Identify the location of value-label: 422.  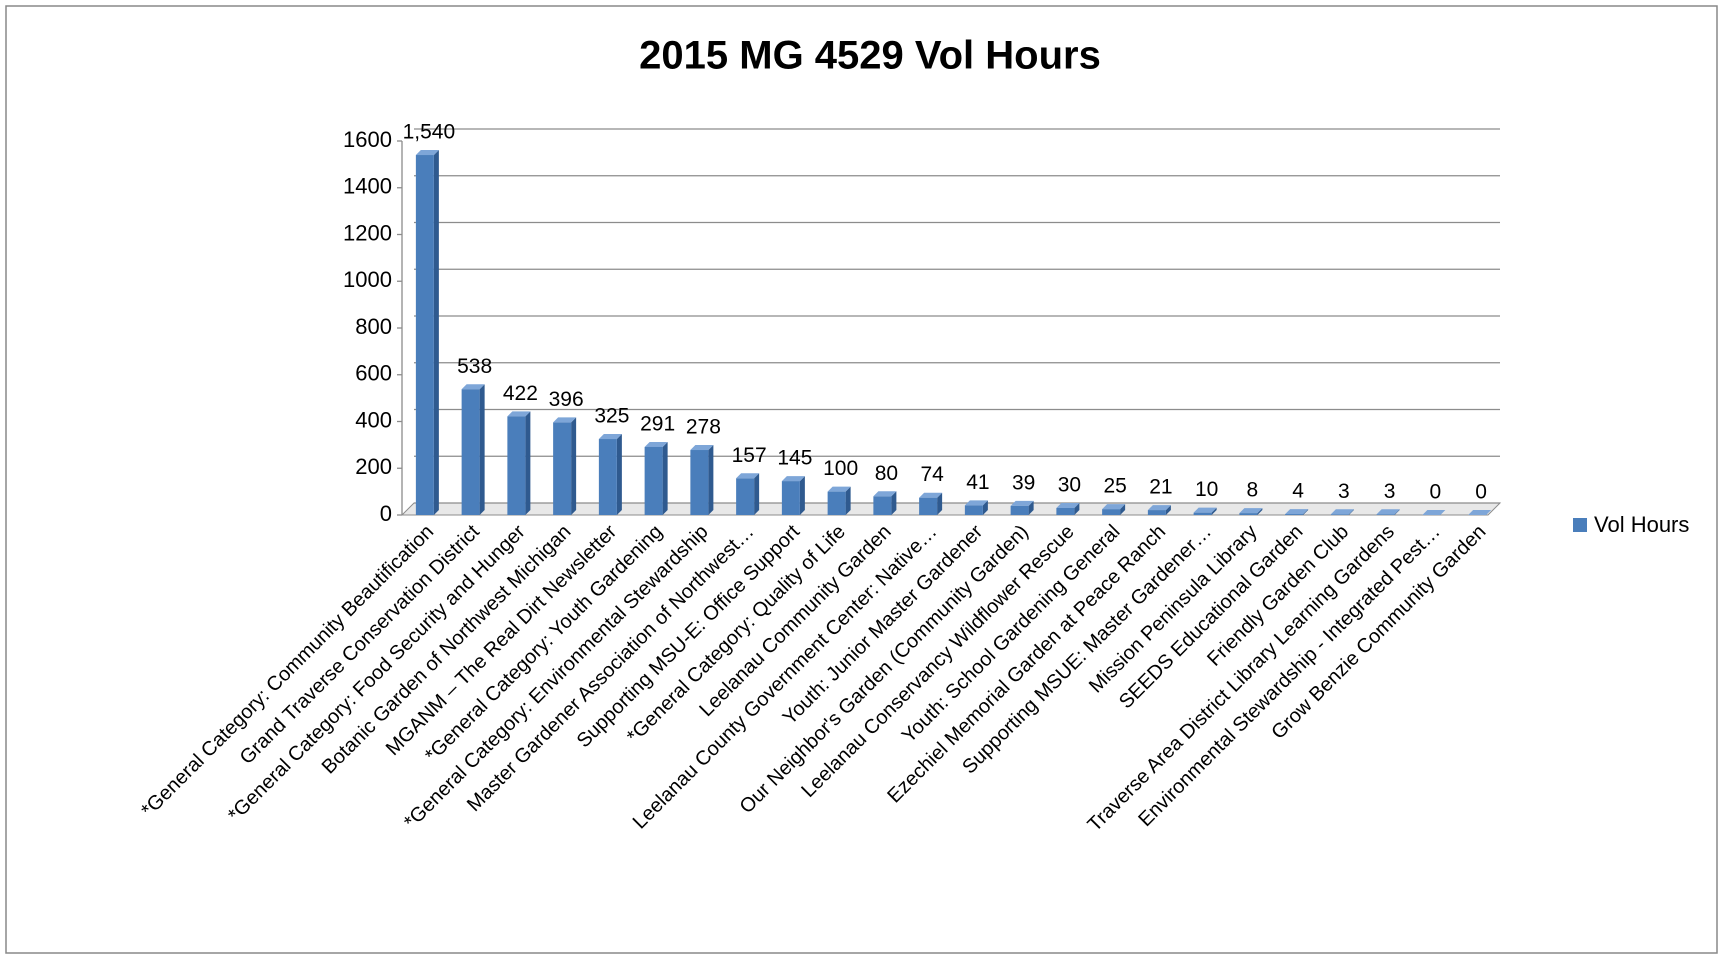
(520, 393).